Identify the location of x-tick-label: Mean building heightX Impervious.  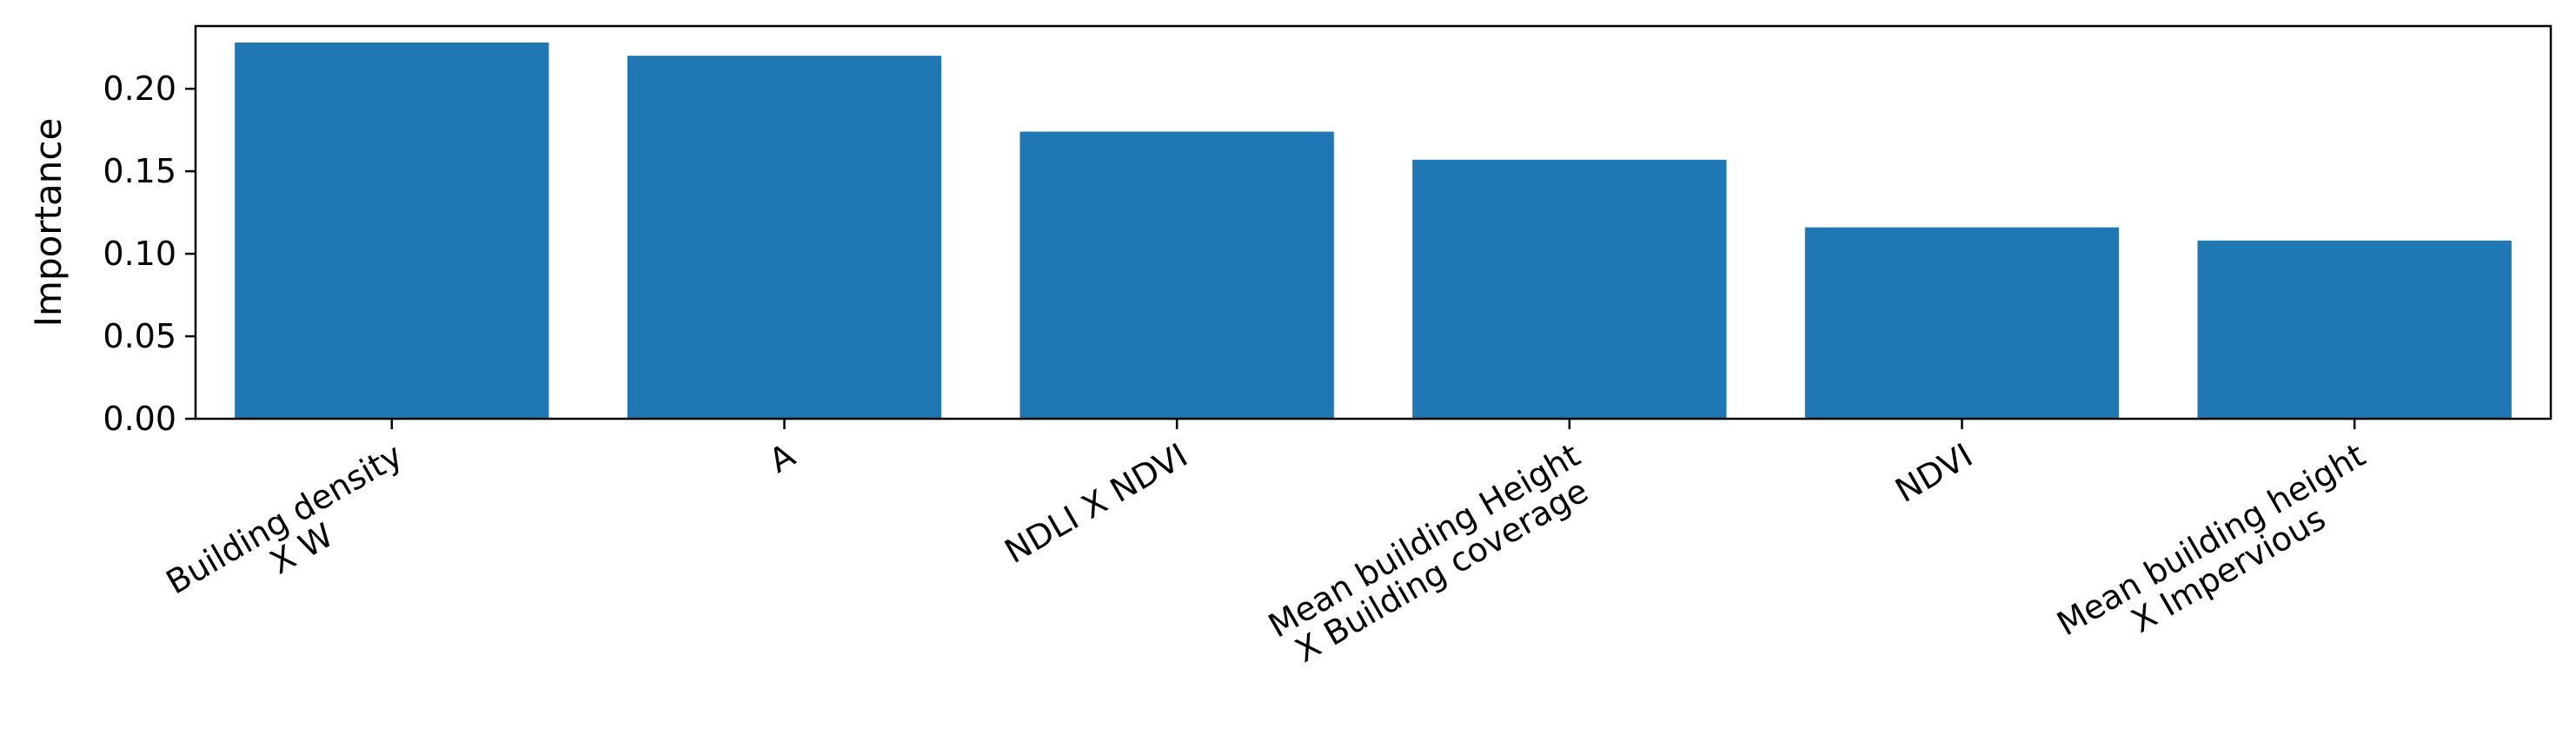
(2219, 554).